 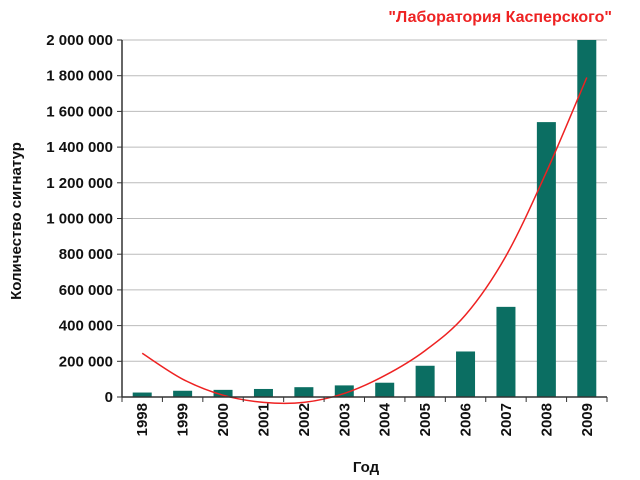 What do you see at coordinates (183, 393) in the screenshot?
I see `bar-1999` at bounding box center [183, 393].